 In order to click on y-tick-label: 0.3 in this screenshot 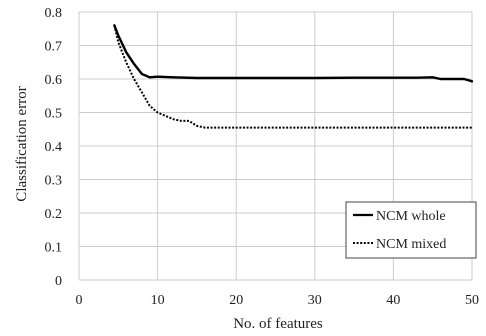, I will do `click(54, 181)`.